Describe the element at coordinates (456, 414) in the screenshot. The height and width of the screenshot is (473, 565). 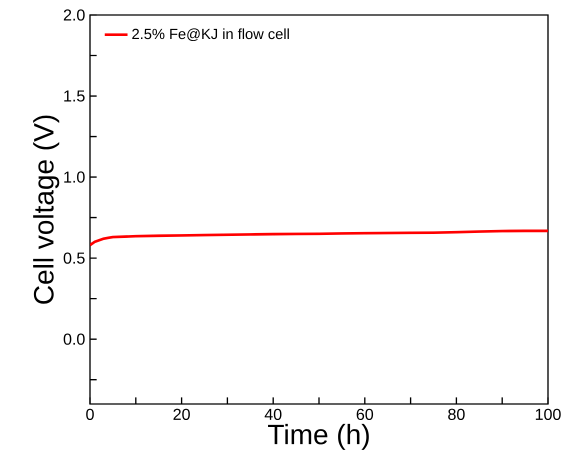
I see `x-tick-label: 80` at that location.